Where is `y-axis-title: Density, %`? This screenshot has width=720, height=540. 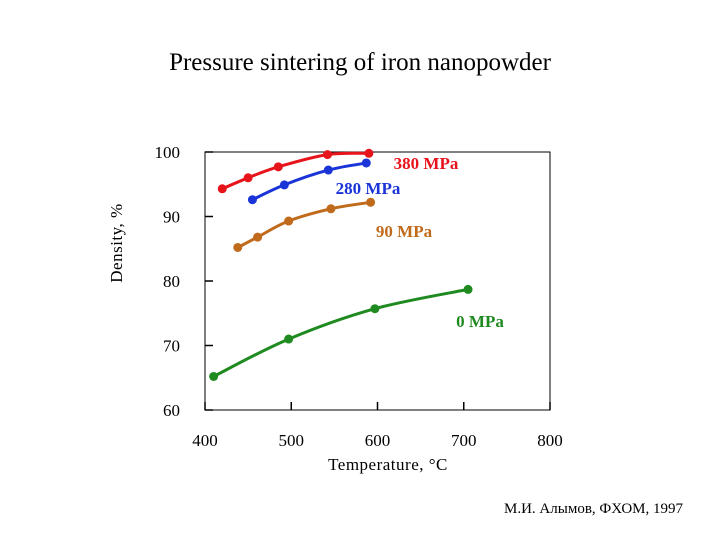 y-axis-title: Density, % is located at coordinates (116, 242).